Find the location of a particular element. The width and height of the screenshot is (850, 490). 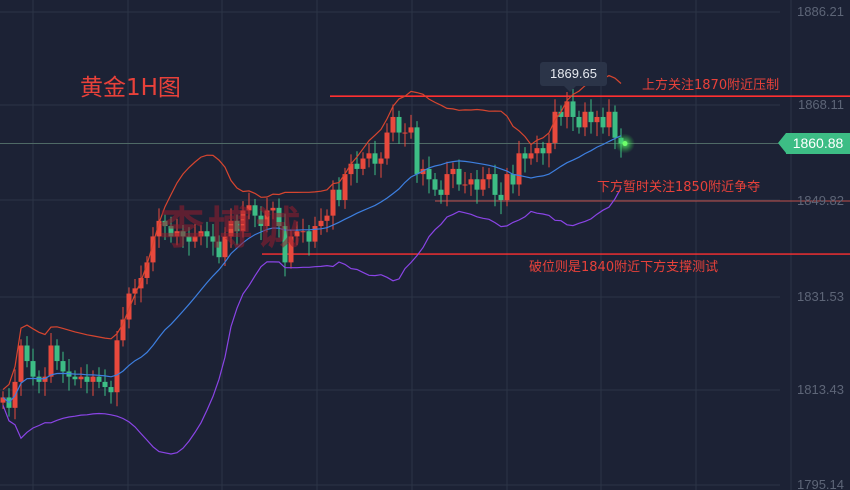

watermark: 李博诚 is located at coordinates (232, 228).